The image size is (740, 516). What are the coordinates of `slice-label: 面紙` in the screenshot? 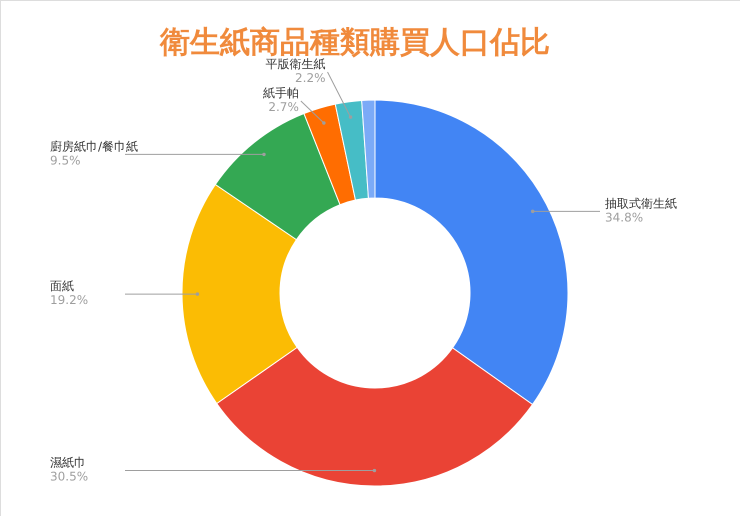 It's located at (62, 286).